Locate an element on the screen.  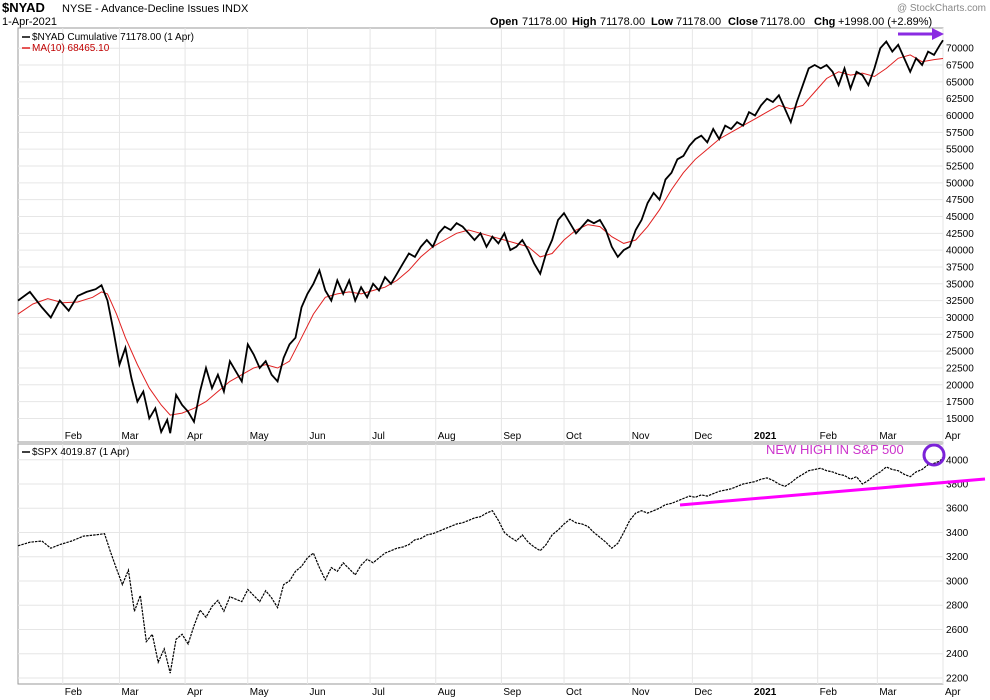
index-tag: INDX is located at coordinates (235, 9).